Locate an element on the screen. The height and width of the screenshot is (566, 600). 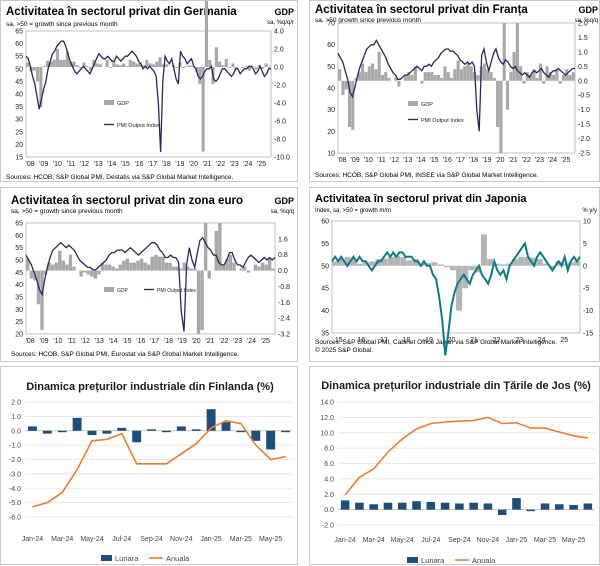
y-tick-label: -1.0 is located at coordinates (15, 446).